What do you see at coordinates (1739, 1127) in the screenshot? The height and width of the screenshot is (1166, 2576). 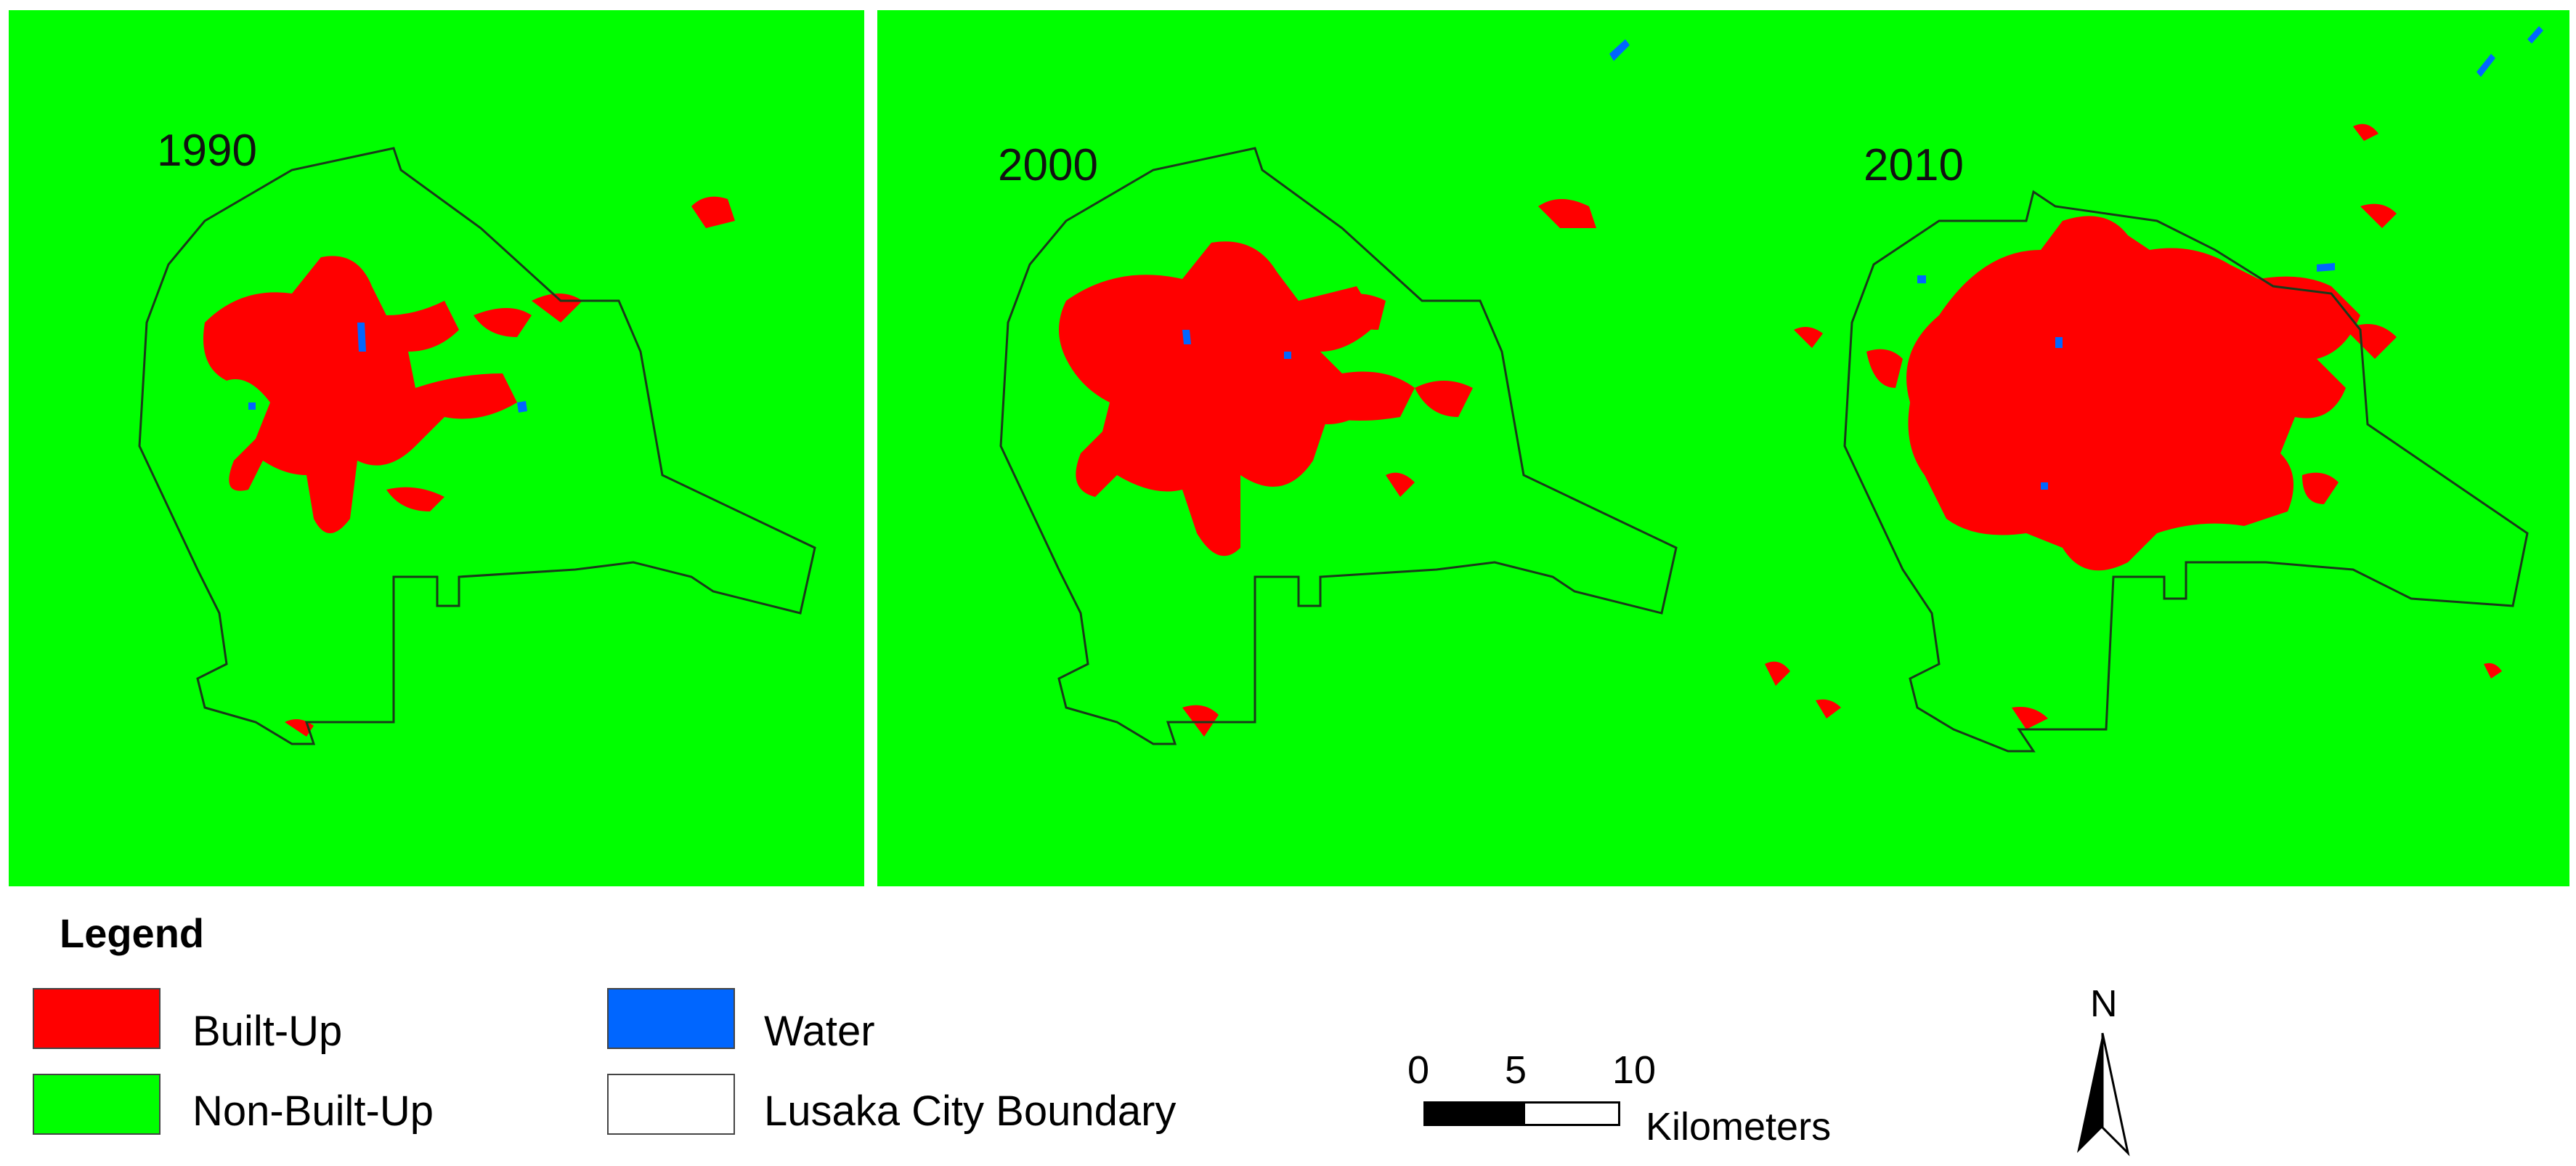 I see `scale-unit: Kilometers` at bounding box center [1739, 1127].